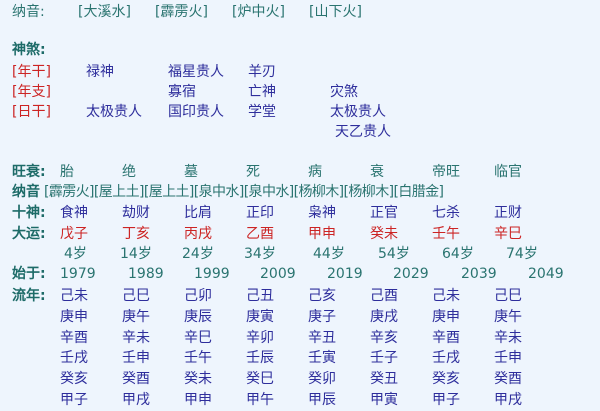 This screenshot has width=600, height=411. I want to click on dayun-item: 戊子, so click(74, 234).